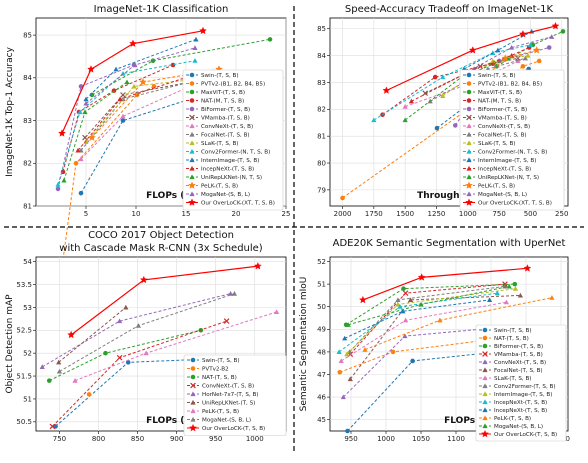 This screenshot has width=588, height=463. What do you see at coordinates (236, 214) in the screenshot?
I see `x-tick-label: 20` at bounding box center [236, 214].